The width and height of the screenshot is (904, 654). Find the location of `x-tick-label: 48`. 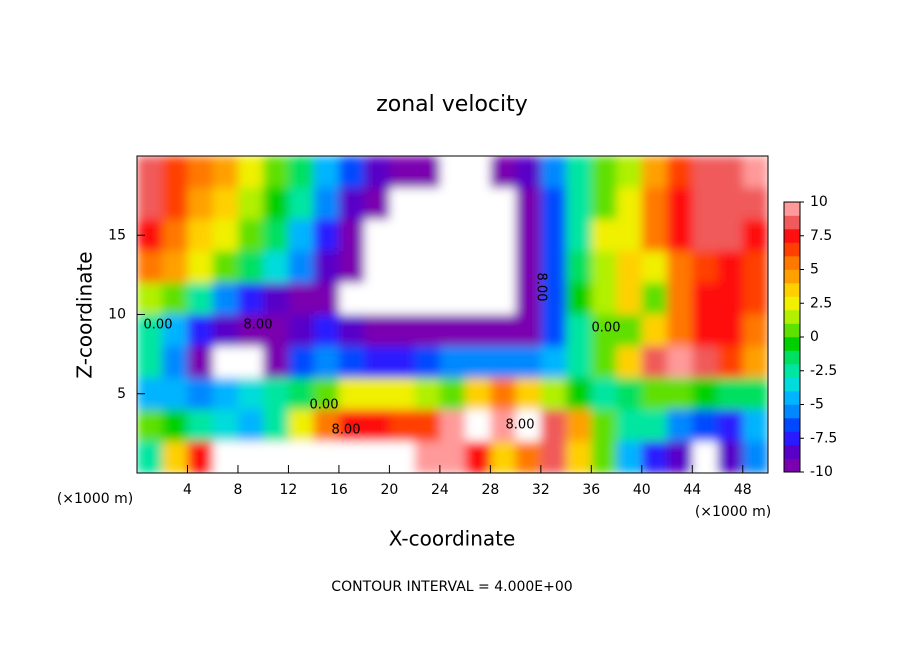

x-tick-label: 48 is located at coordinates (743, 490).